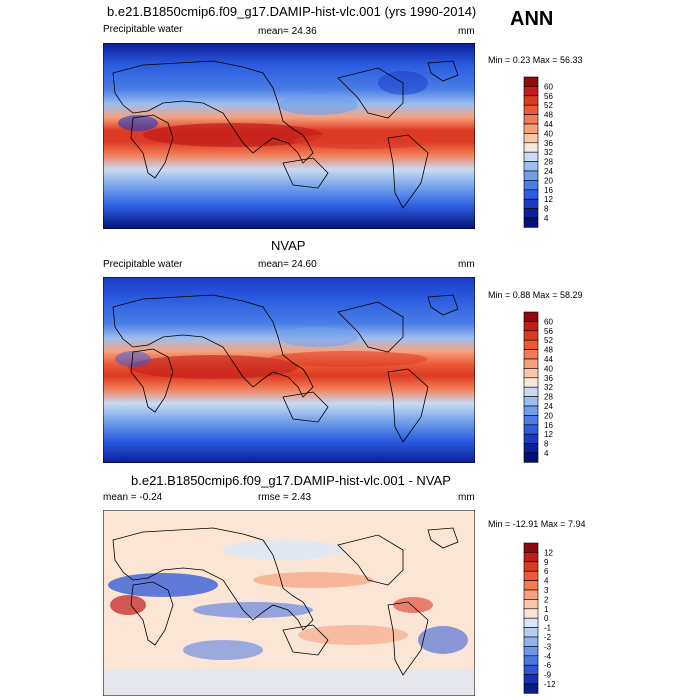  I want to click on colorbar-tick-label: 0, so click(546, 618).